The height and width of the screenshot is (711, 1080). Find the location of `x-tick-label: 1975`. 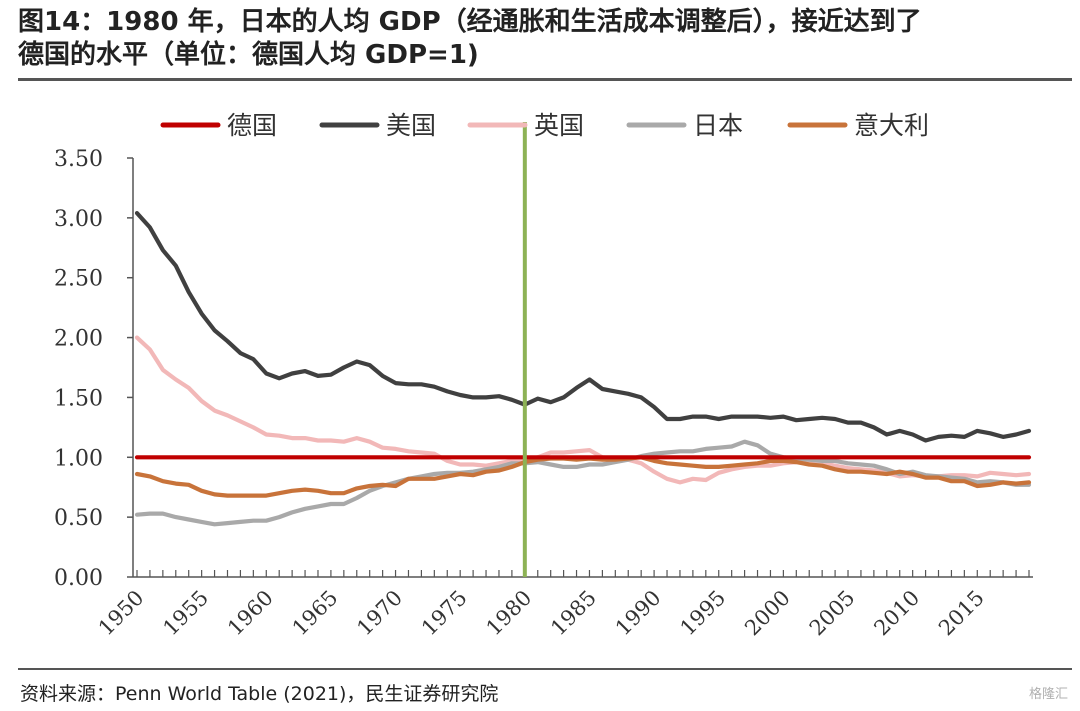

x-tick-label: 1975 is located at coordinates (444, 613).